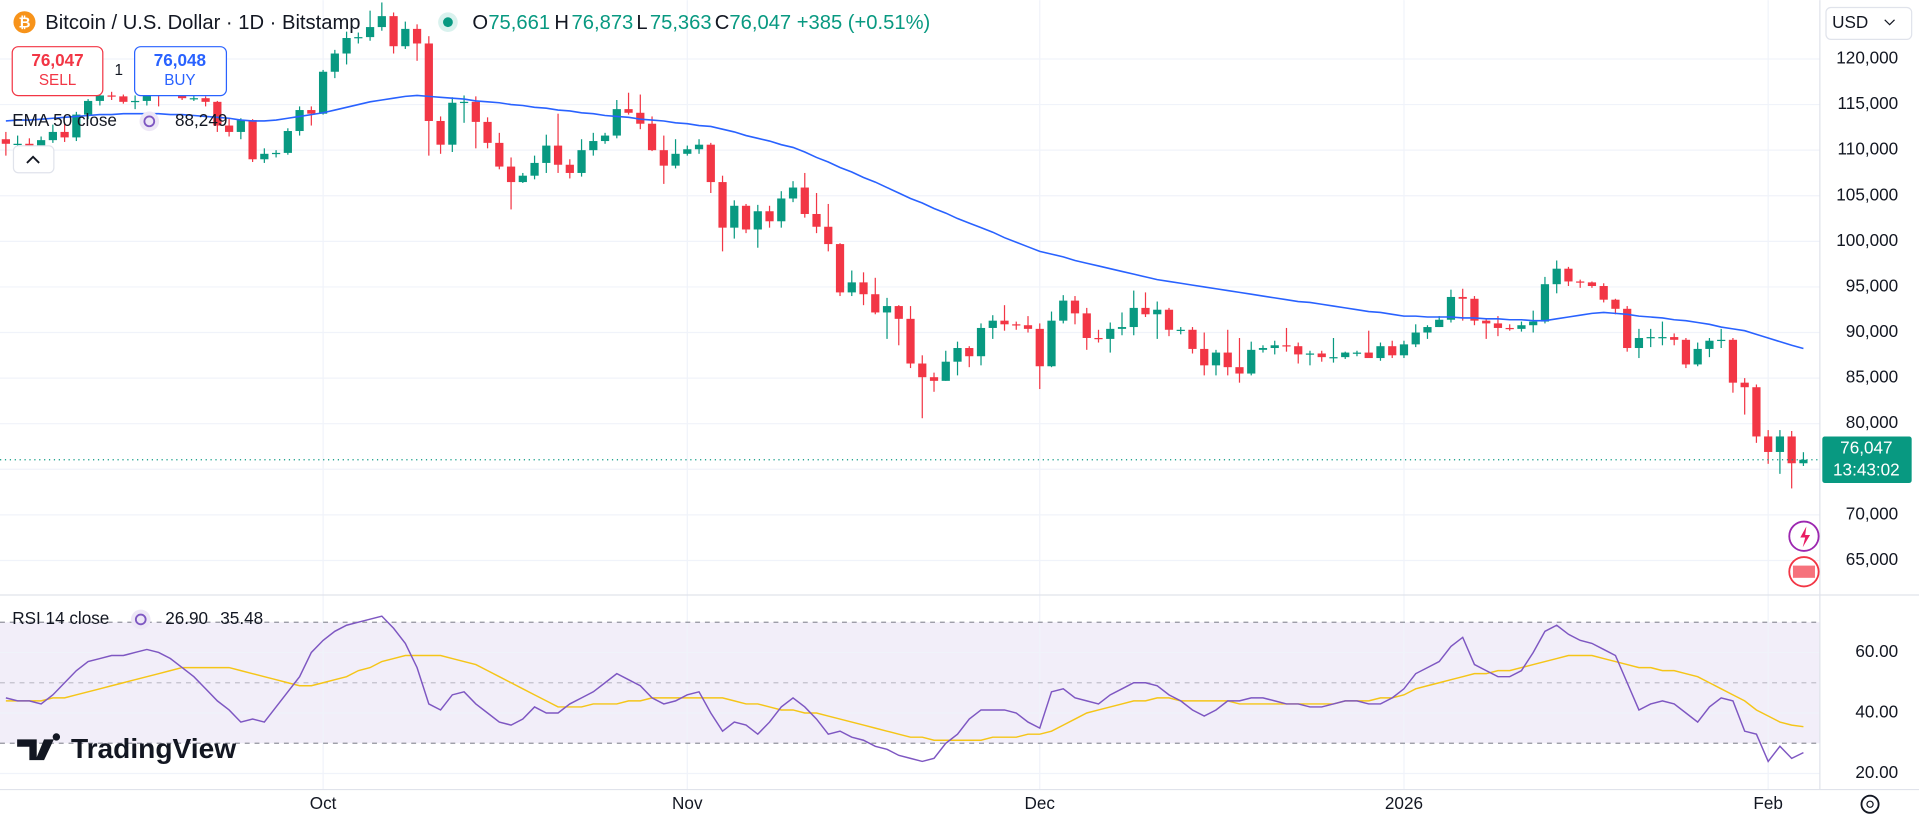 This screenshot has height=824, width=1919. Describe the element at coordinates (202, 23) in the screenshot. I see `symbol-title: Bitcoin / U.S. Dollar · 1D · Bitstamp` at that location.